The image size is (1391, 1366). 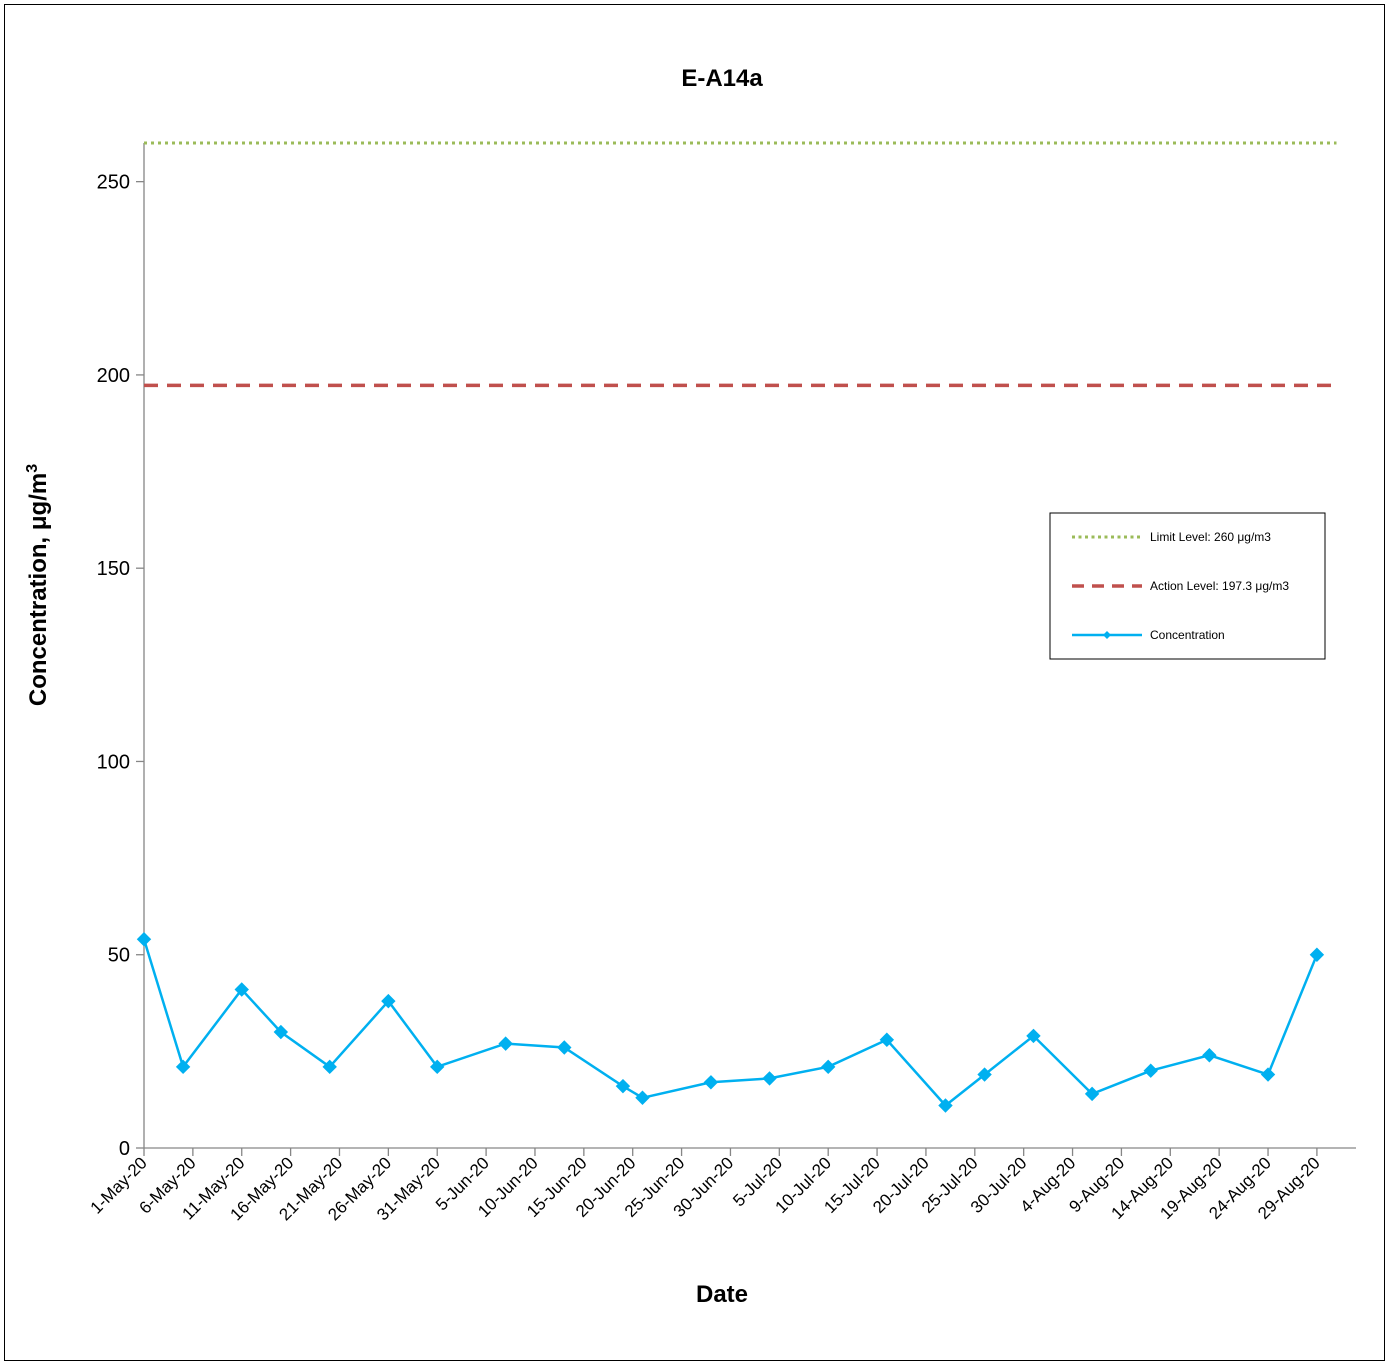 I want to click on y-axis-title-superscript: 3, so click(x=32, y=468).